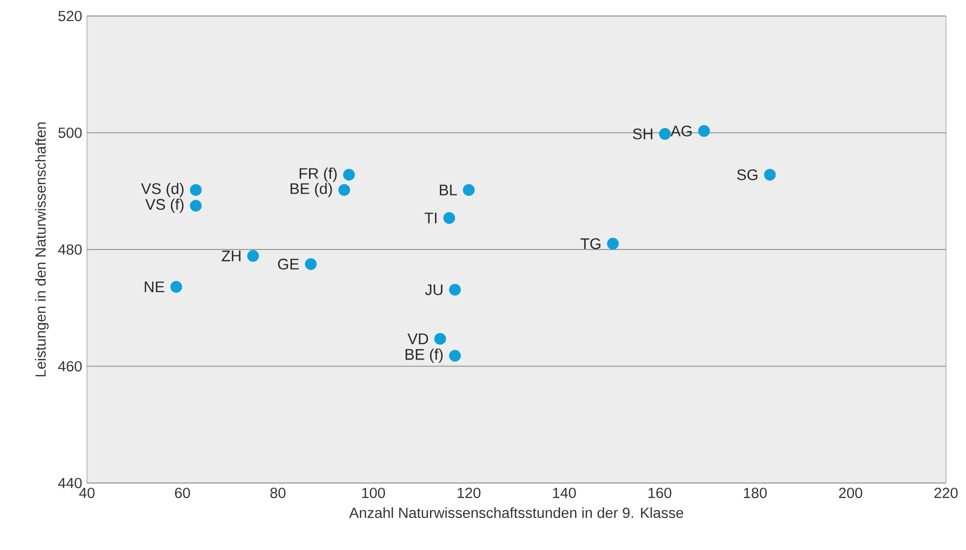 The height and width of the screenshot is (550, 966). I want to click on annotation: BE (f), so click(424, 355).